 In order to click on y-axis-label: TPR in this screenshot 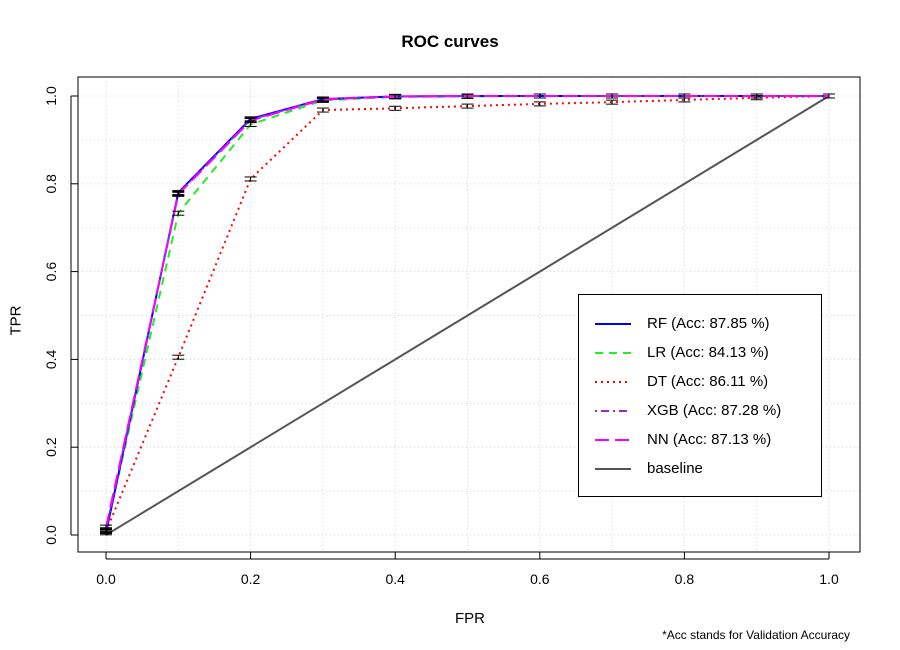, I will do `click(16, 321)`.